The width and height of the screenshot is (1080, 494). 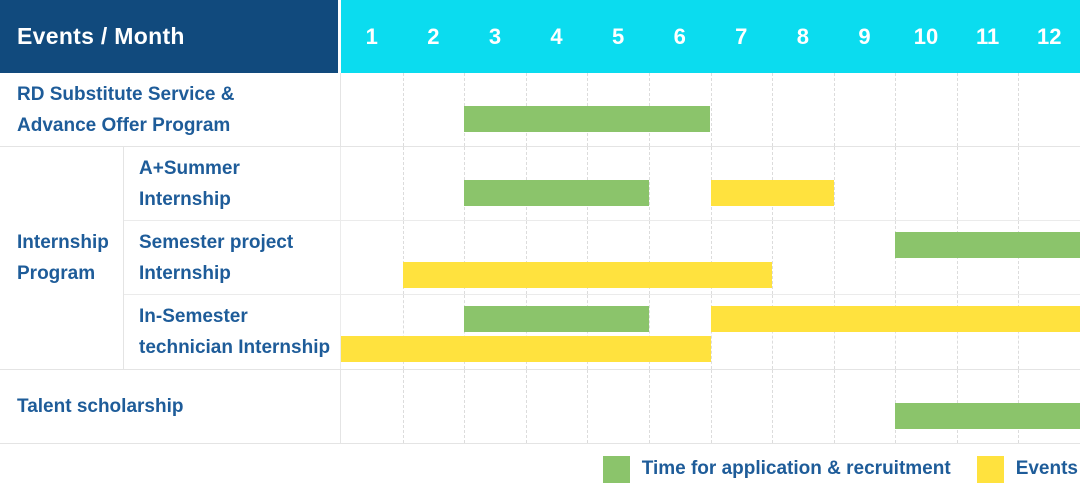 What do you see at coordinates (802, 36) in the screenshot?
I see `month-header-8: 8` at bounding box center [802, 36].